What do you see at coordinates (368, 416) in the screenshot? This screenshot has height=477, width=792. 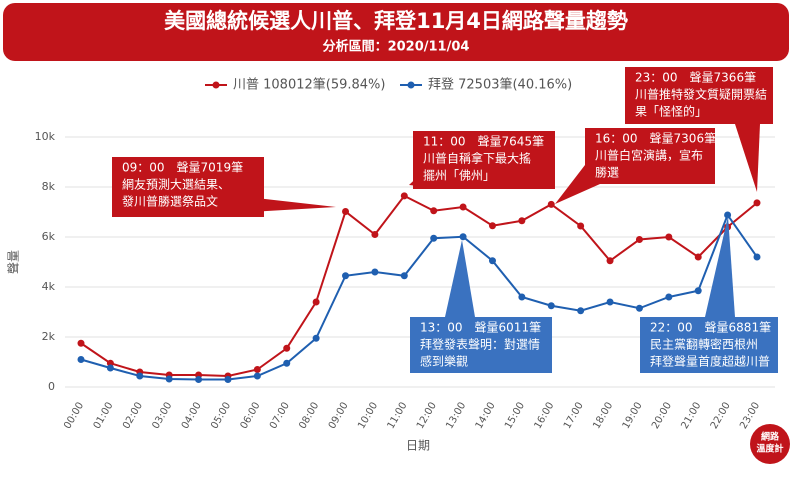 I see `x-tick-label: 10:00` at bounding box center [368, 416].